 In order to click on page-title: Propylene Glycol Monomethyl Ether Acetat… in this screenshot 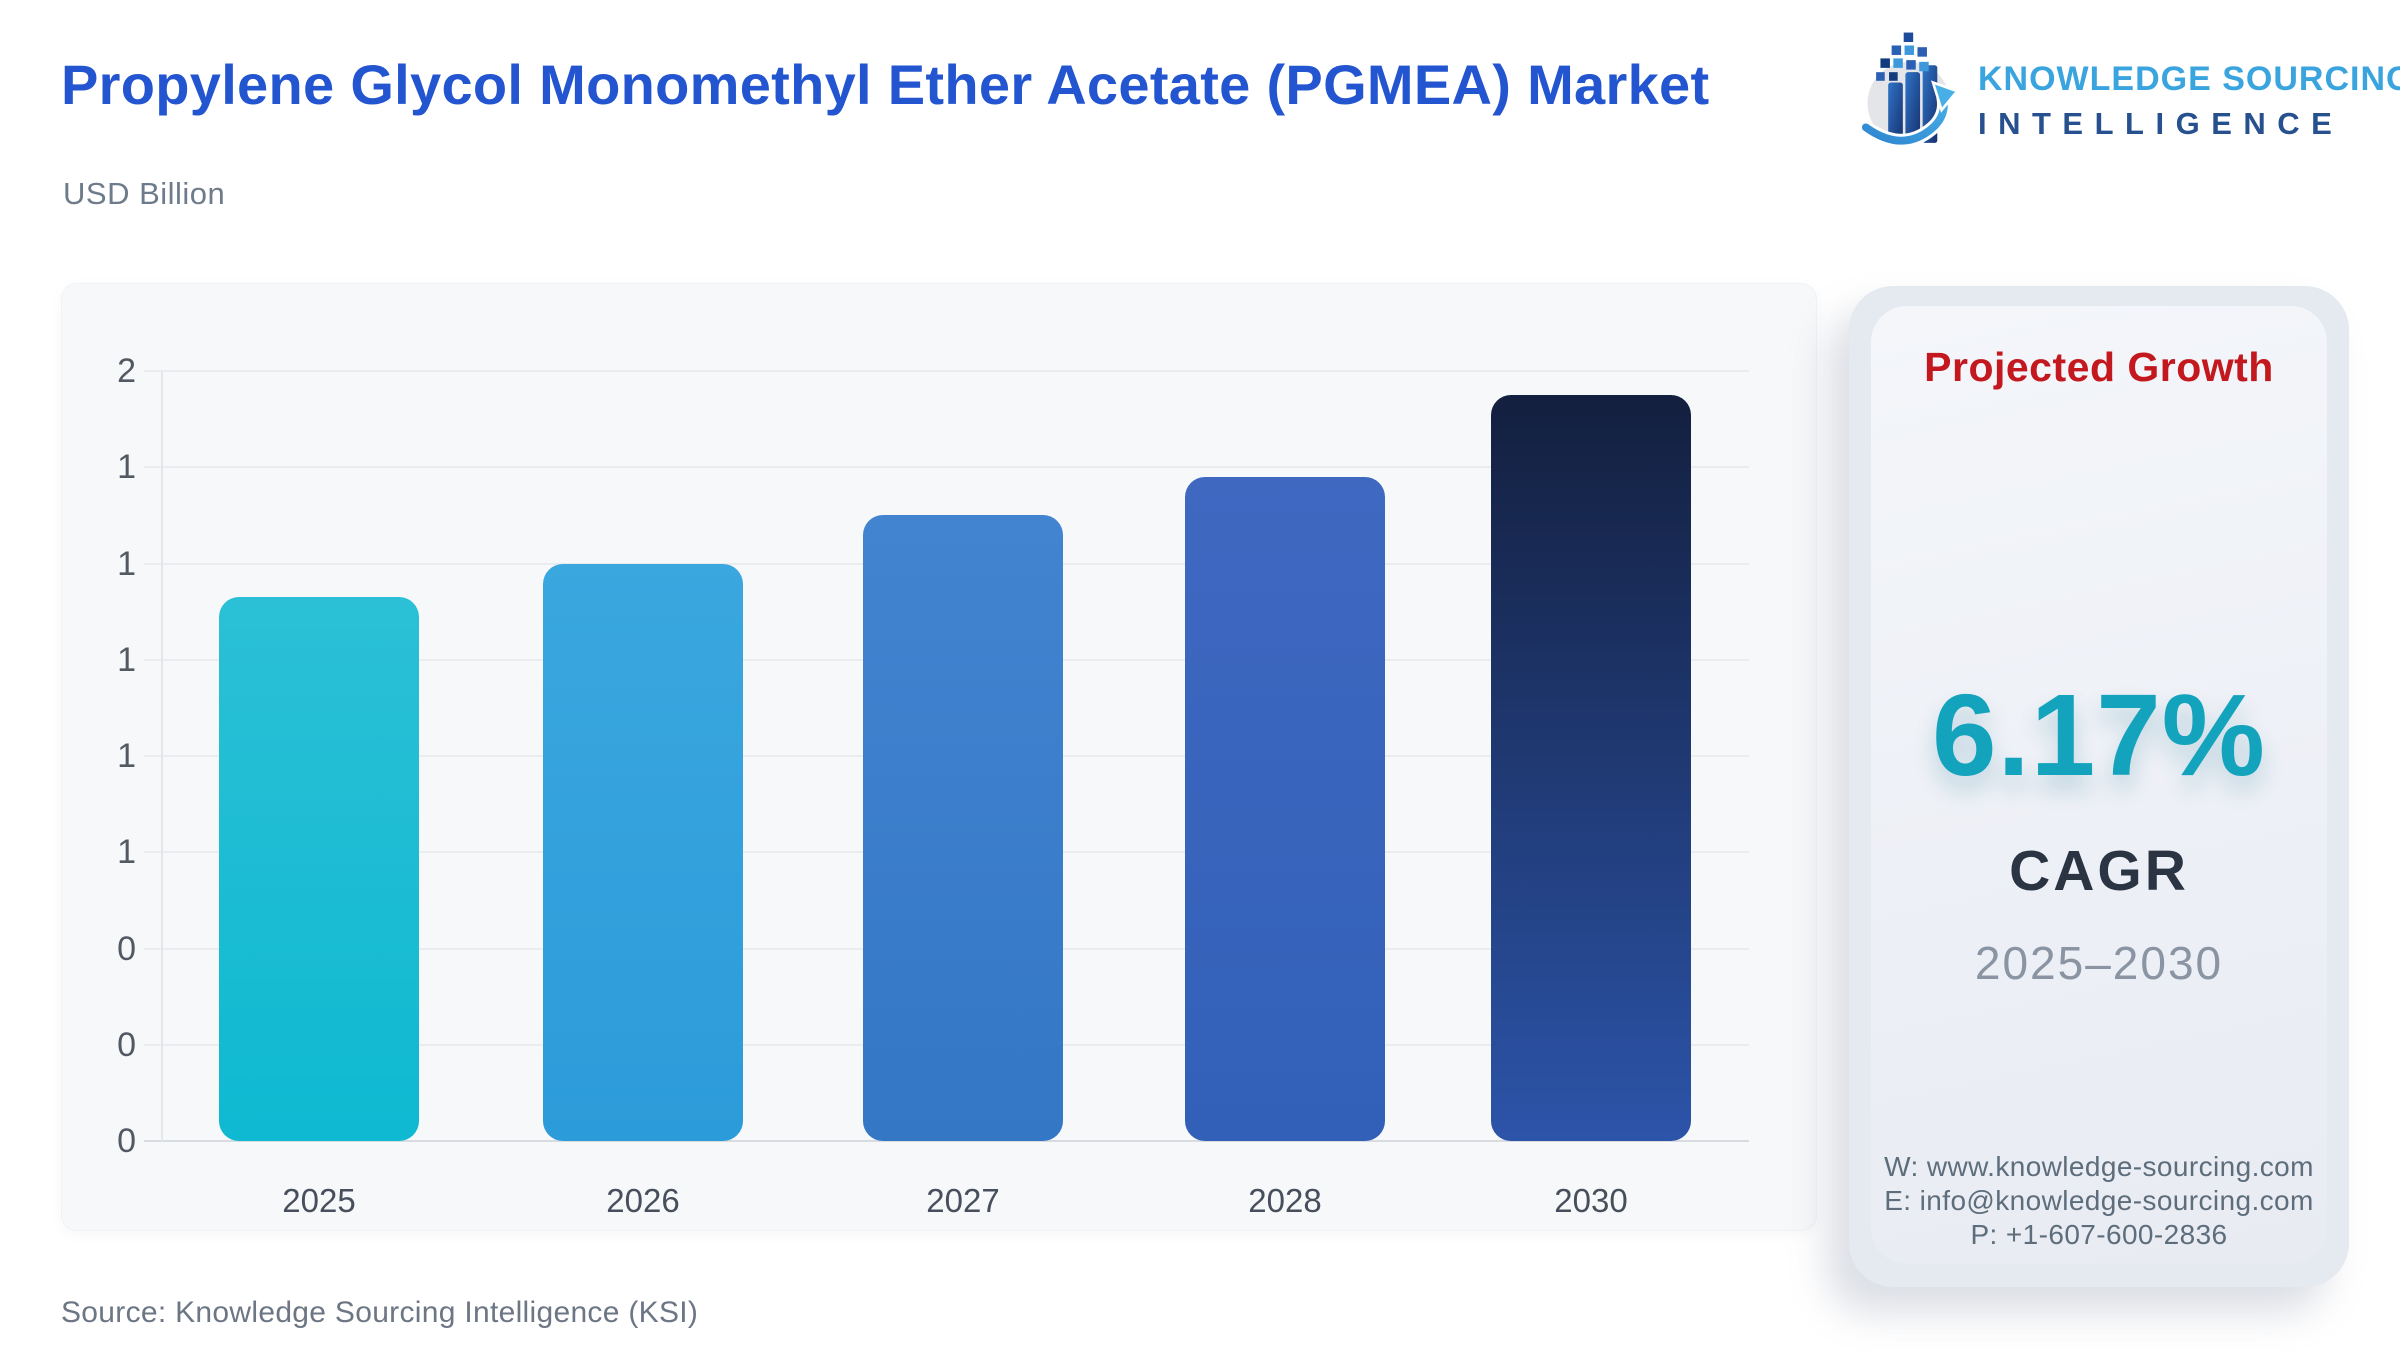, I will do `click(885, 84)`.